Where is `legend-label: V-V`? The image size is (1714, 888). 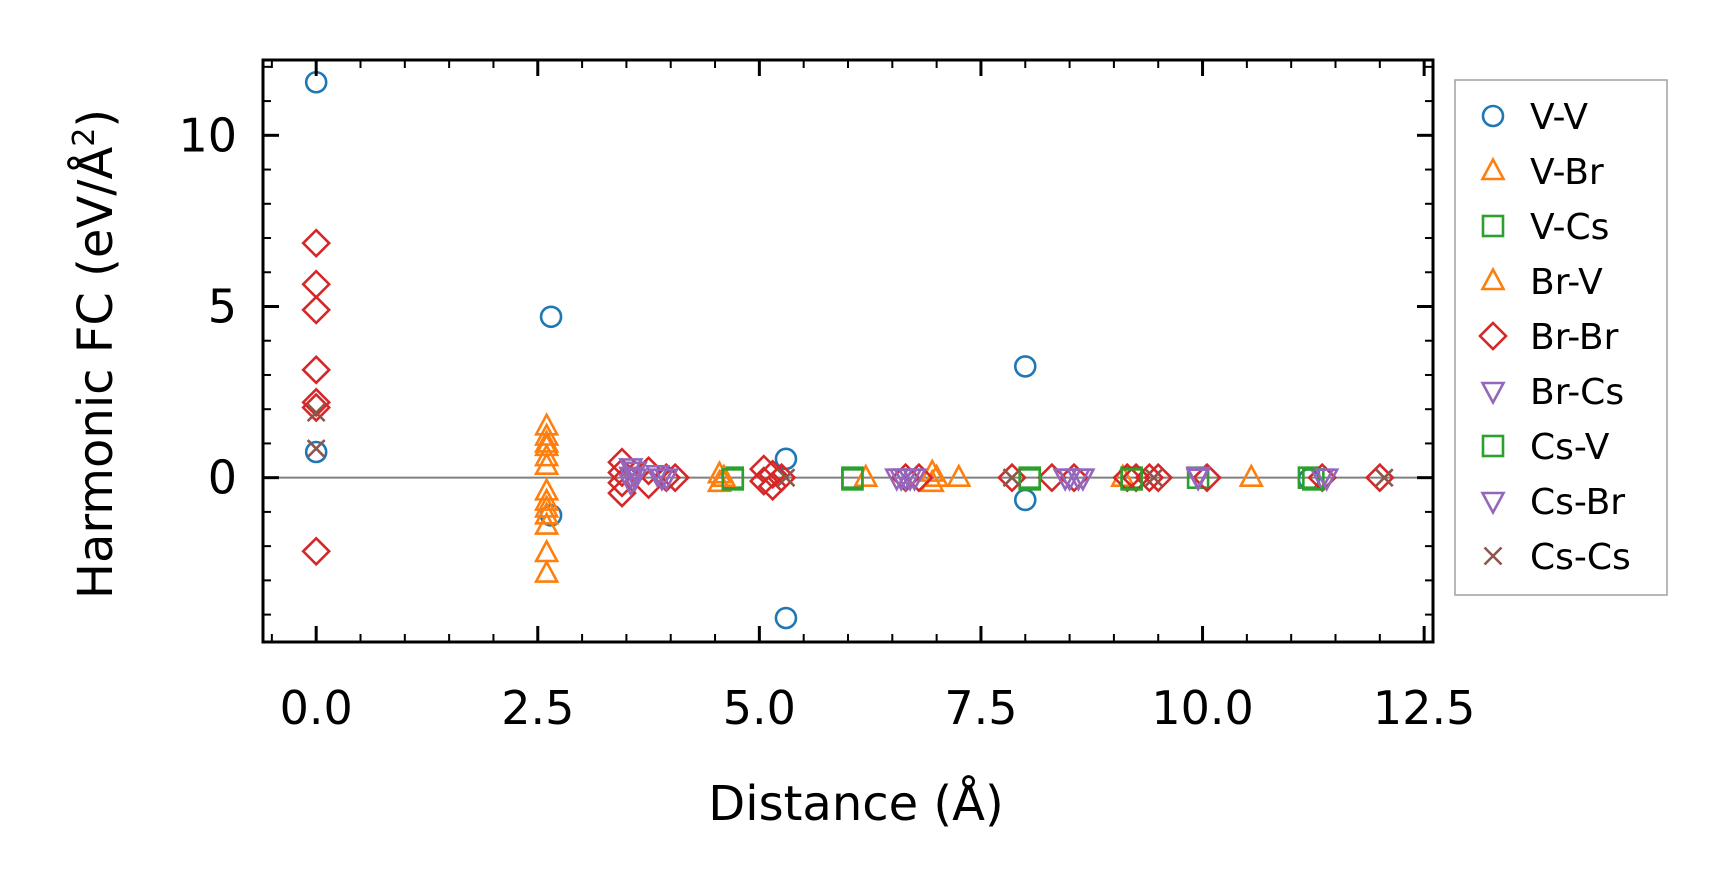 legend-label: V-V is located at coordinates (1559, 117).